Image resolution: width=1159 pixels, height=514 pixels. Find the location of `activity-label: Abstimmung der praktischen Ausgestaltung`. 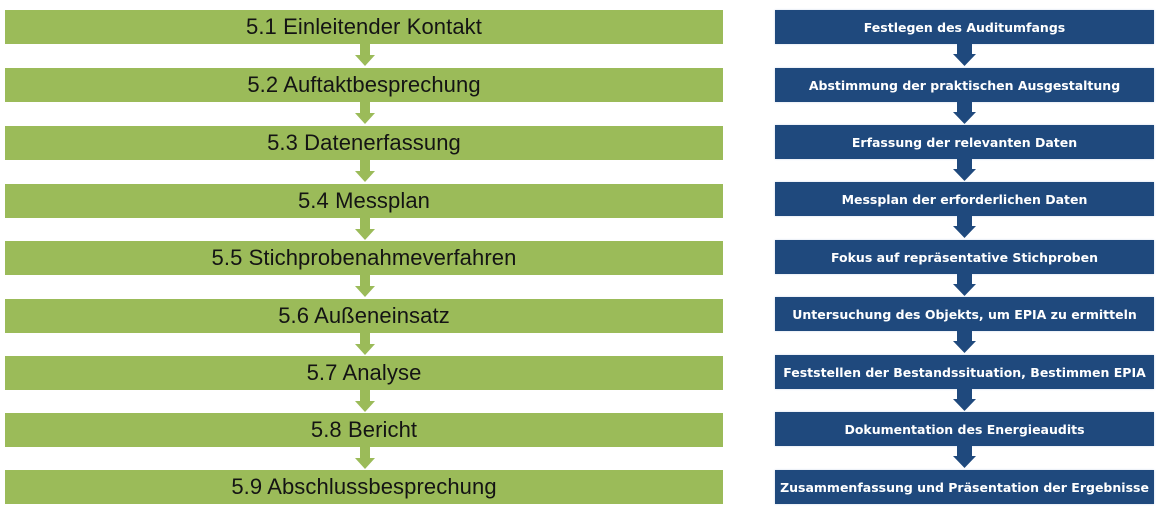

activity-label: Abstimmung der praktischen Ausgestaltung is located at coordinates (964, 85).